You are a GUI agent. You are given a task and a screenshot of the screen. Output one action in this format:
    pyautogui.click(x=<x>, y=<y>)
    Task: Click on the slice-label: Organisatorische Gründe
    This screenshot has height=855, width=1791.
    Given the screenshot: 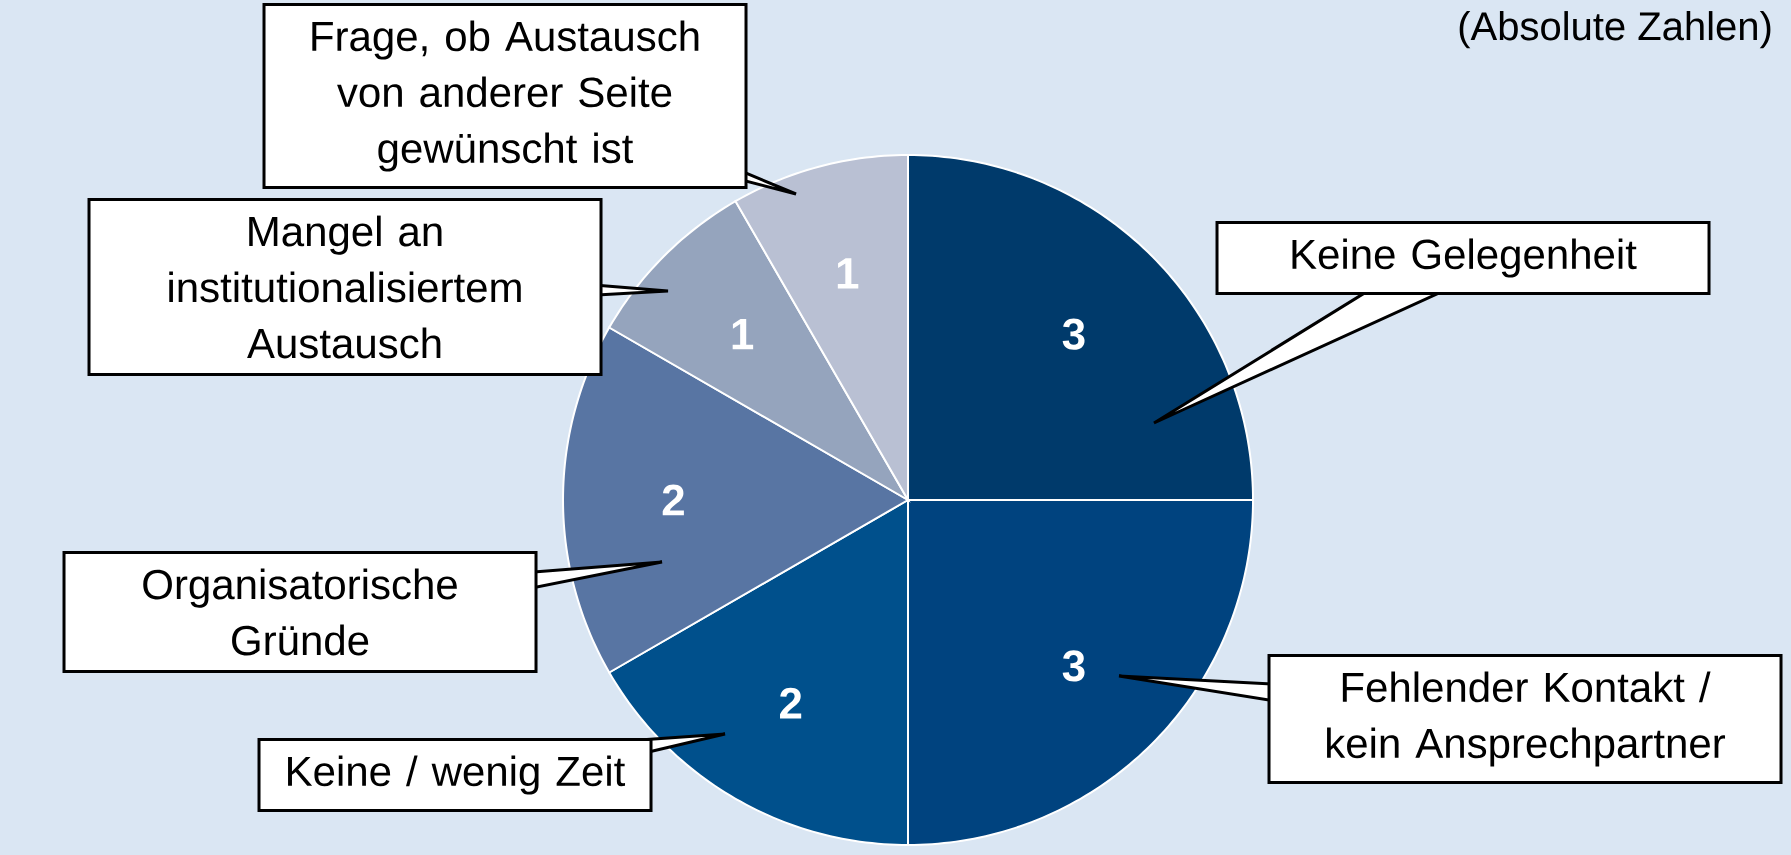 What is the action you would take?
    pyautogui.click(x=300, y=612)
    